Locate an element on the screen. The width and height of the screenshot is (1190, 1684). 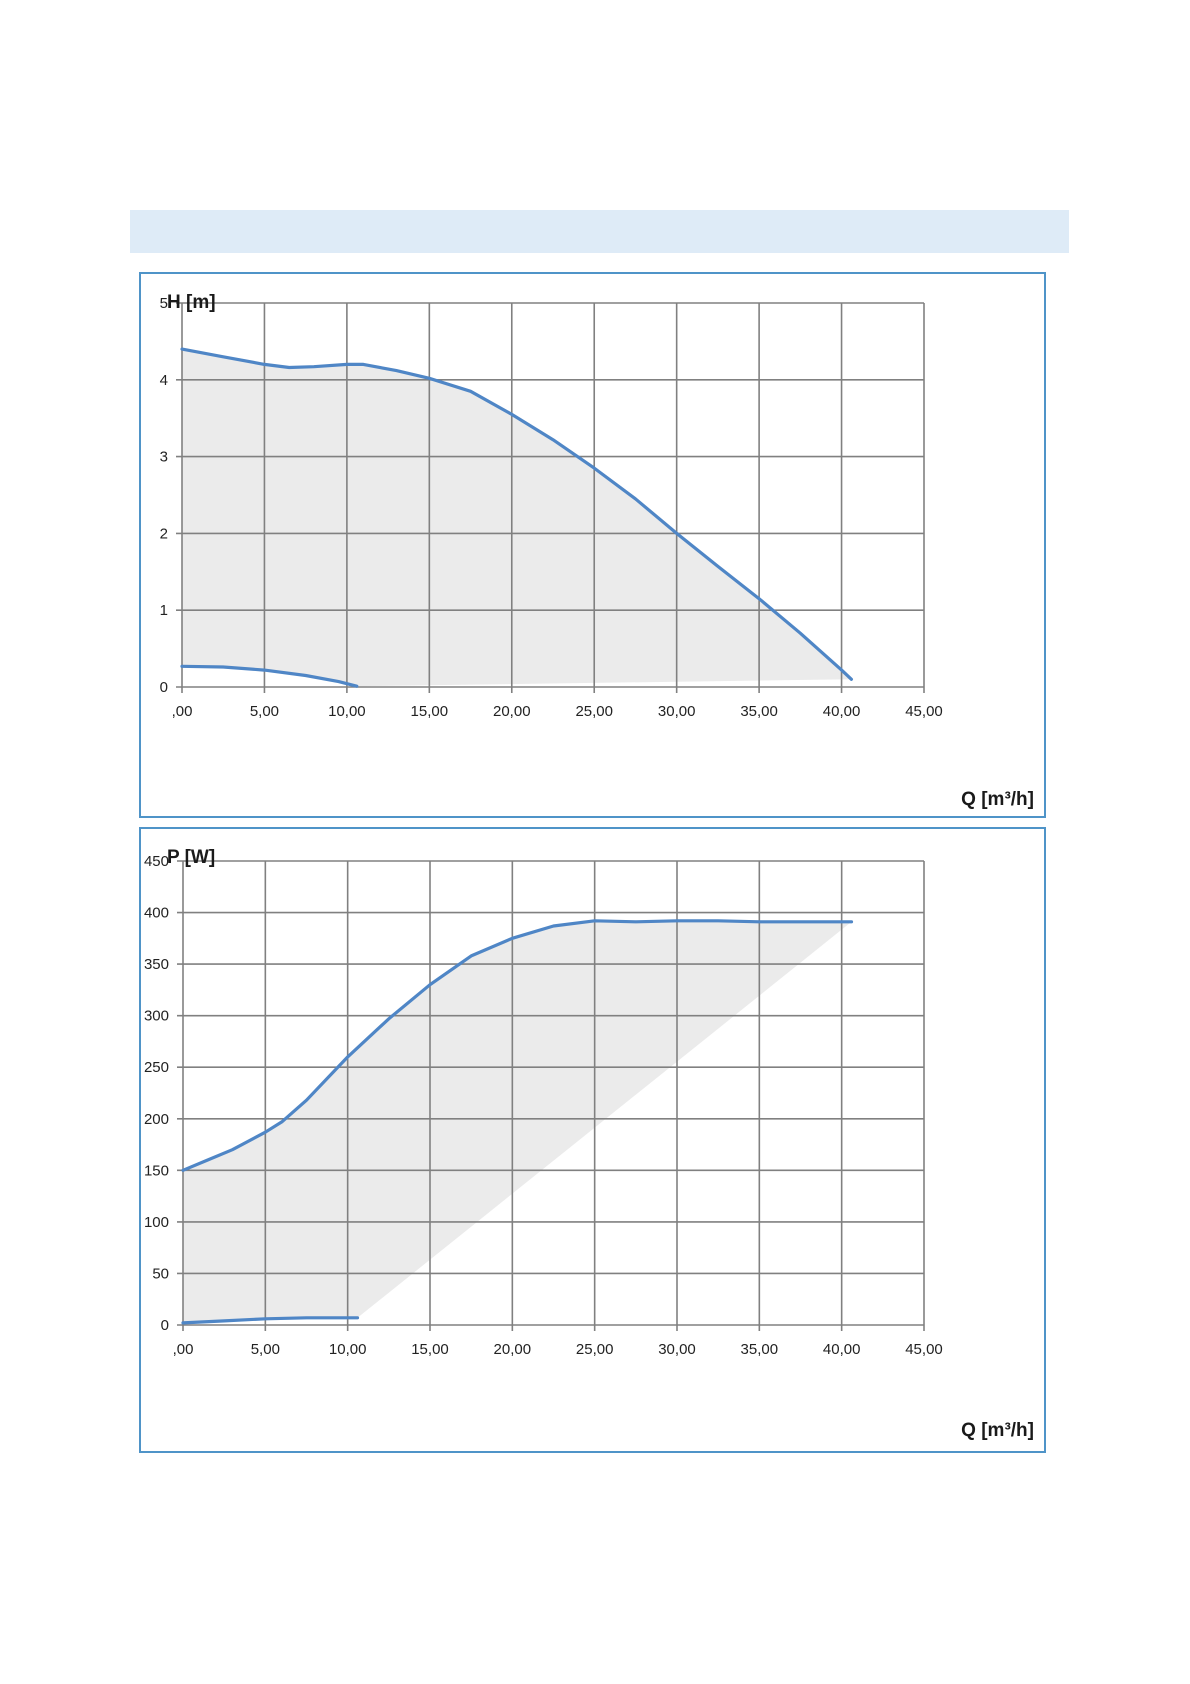
operating-region-fill is located at coordinates (517, 518).